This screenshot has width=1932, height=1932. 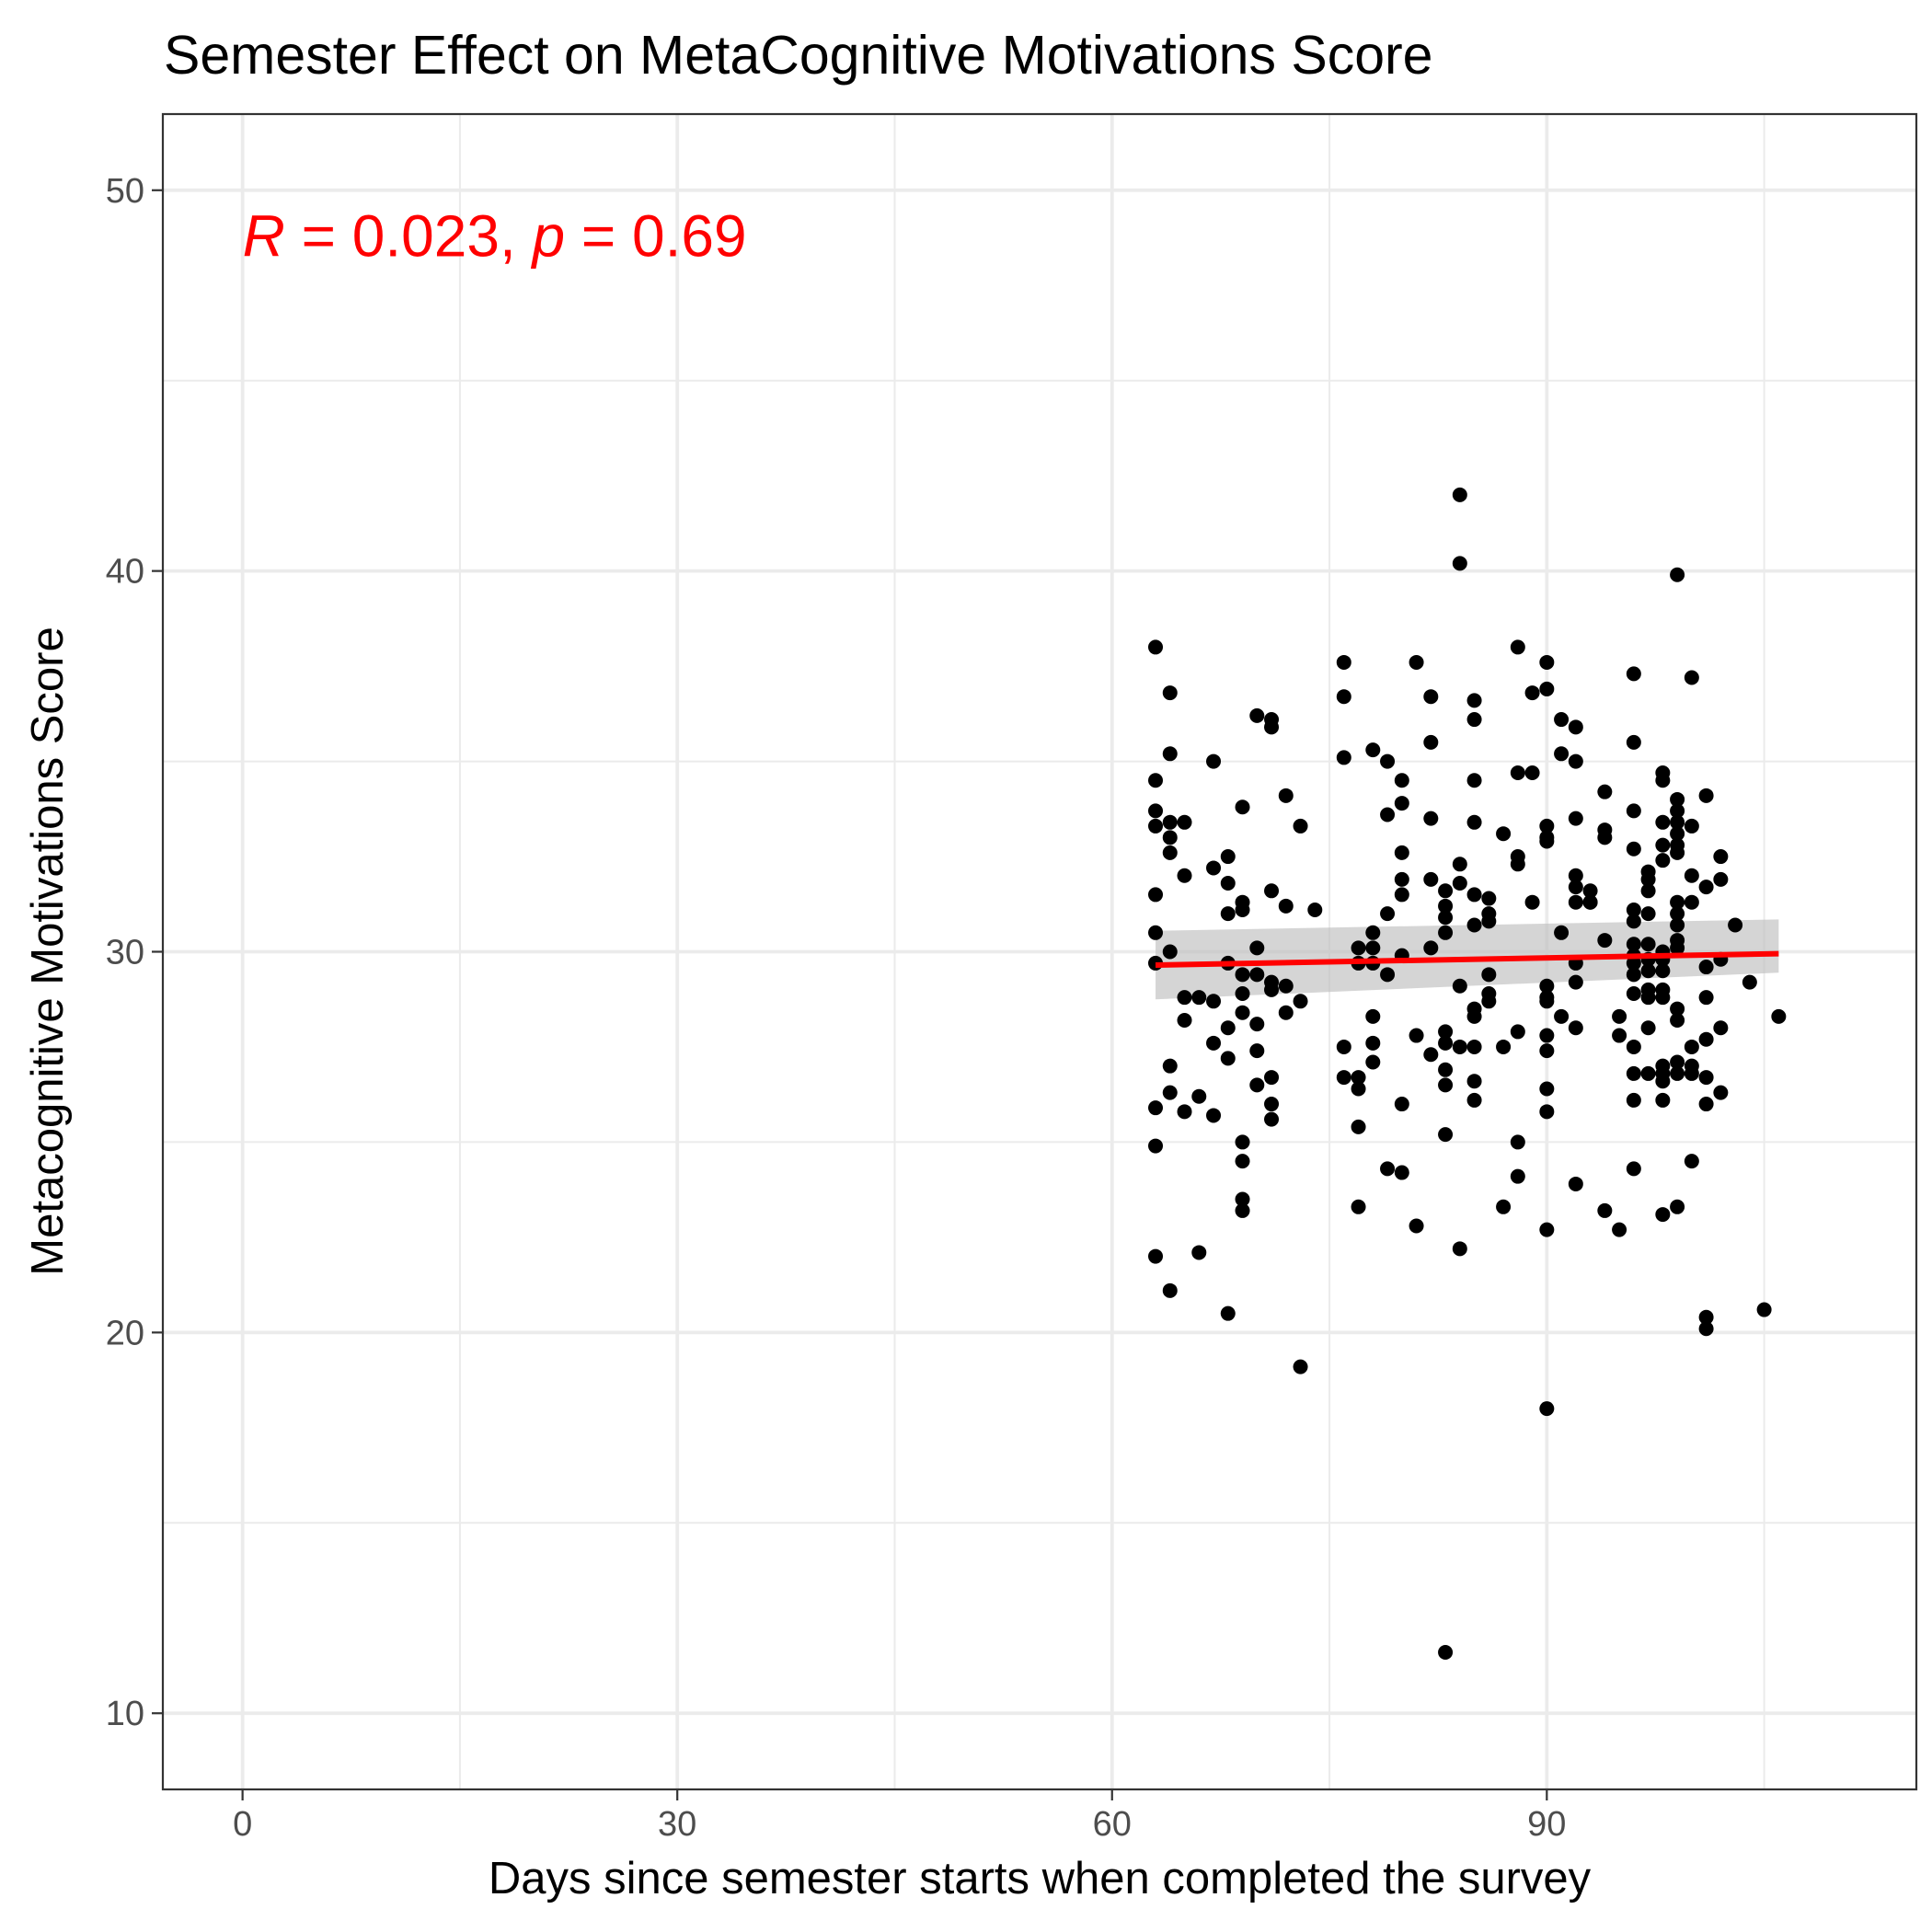 I want to click on p-value: = 0.69, so click(x=656, y=235).